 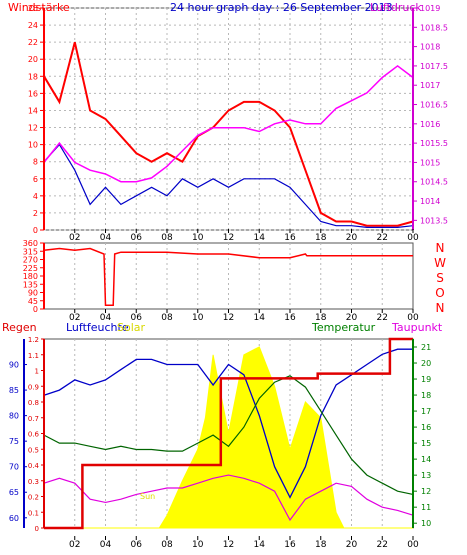 I want to click on temperature-tick-label: 20, so click(x=426, y=363).